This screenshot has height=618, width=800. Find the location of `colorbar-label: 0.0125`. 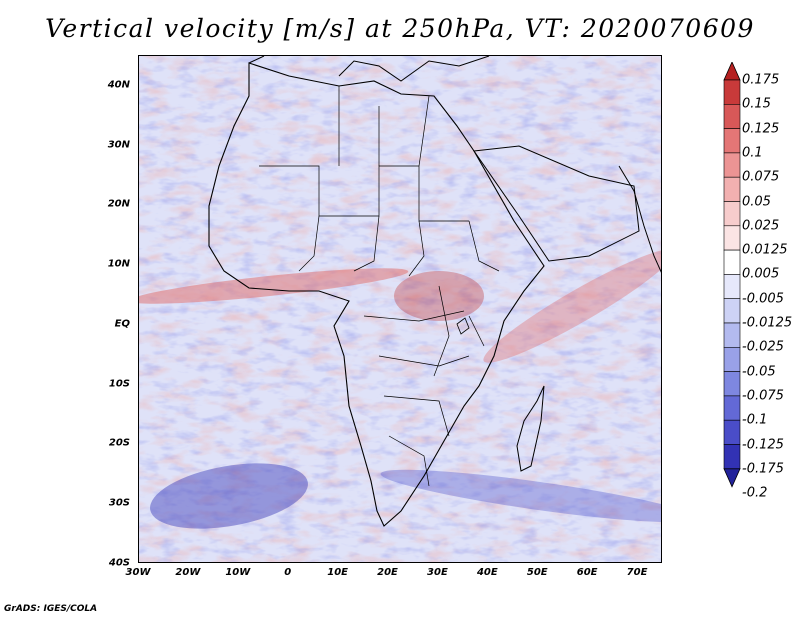

colorbar-label: 0.0125 is located at coordinates (765, 250).